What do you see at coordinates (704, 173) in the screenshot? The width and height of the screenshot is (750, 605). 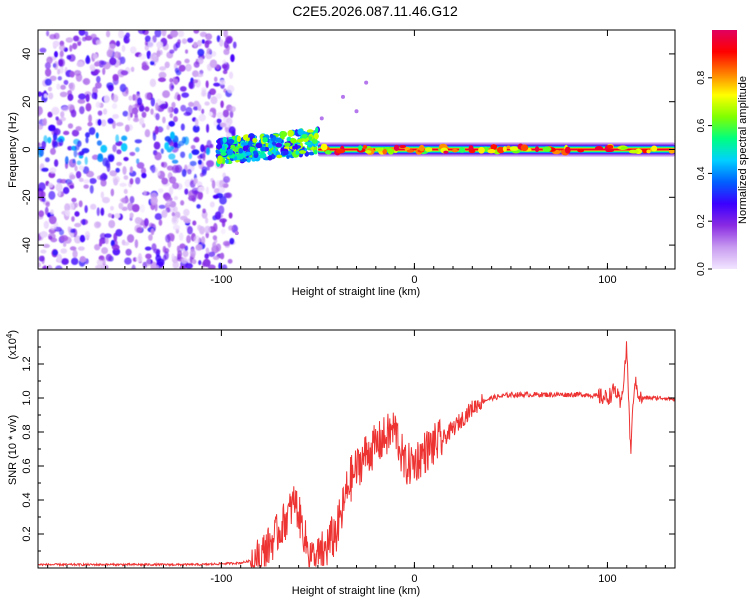 I see `colorbar-ticks: 0.0 0.2 0.4 0.6 0.8` at bounding box center [704, 173].